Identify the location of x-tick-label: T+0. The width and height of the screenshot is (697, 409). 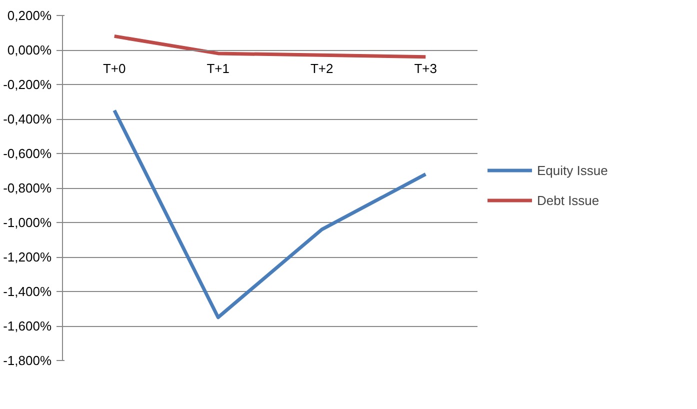
(114, 68).